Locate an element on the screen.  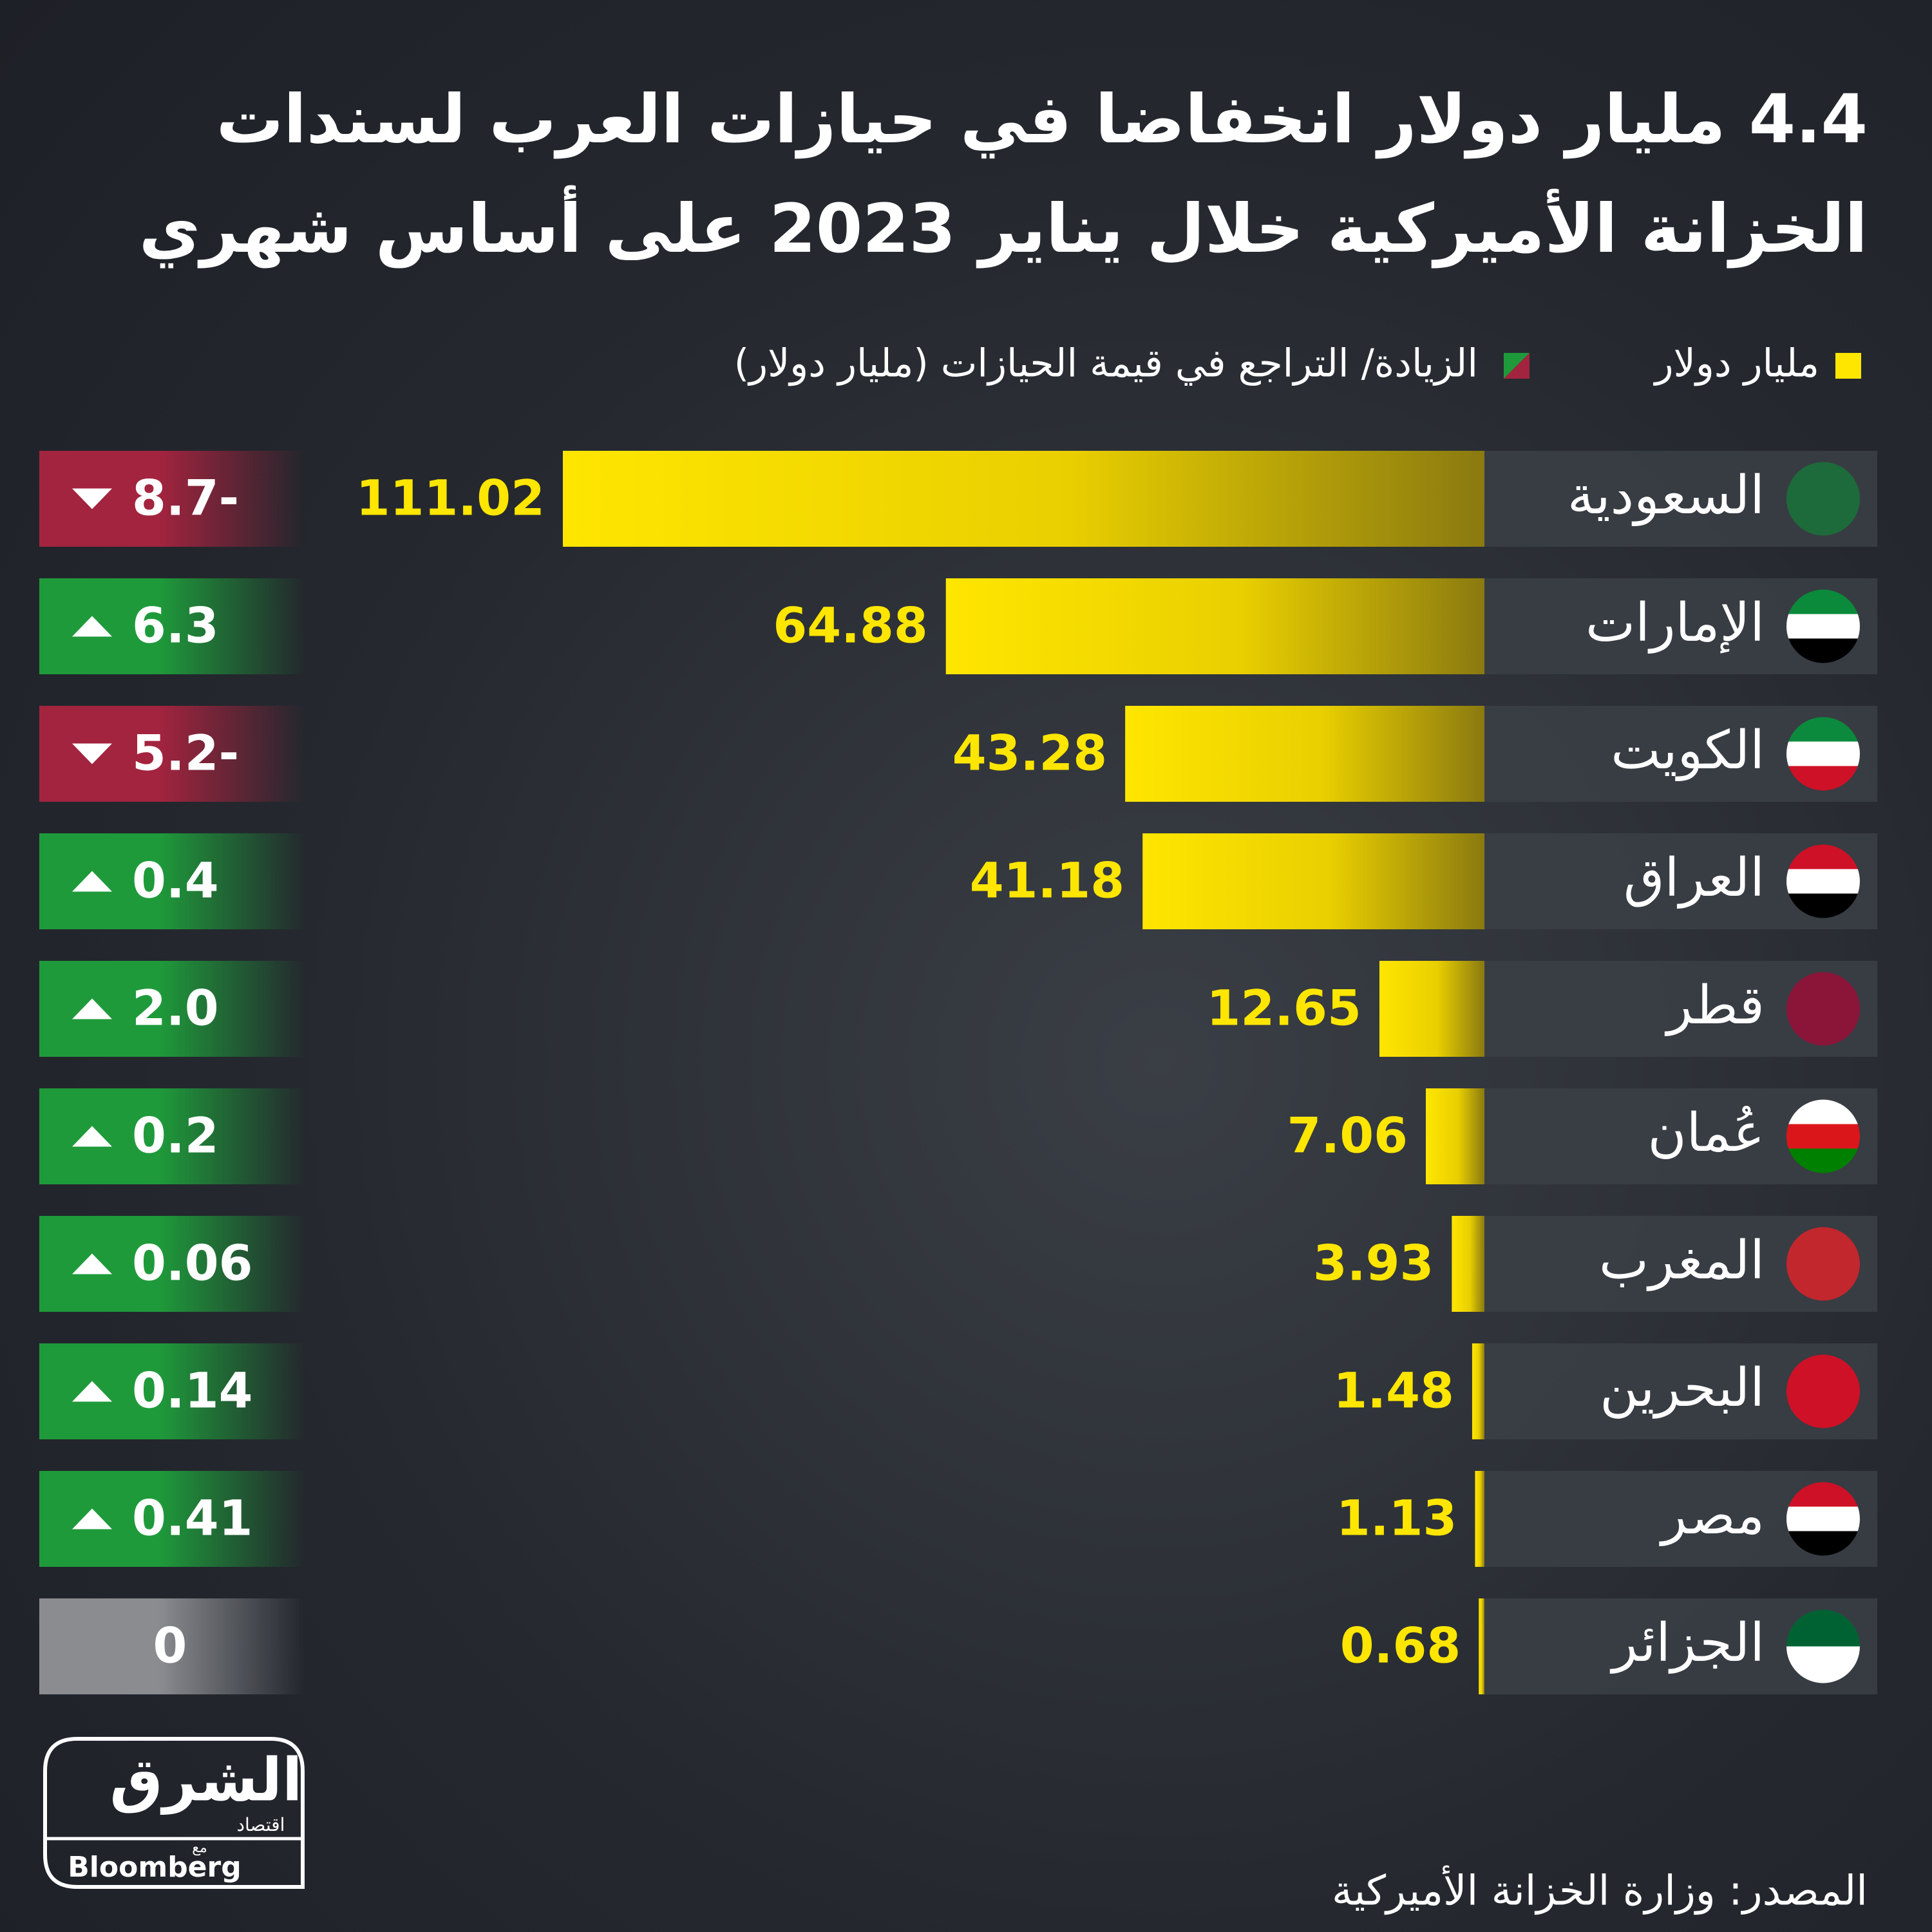
category-label: عُمان is located at coordinates (1706, 1133).